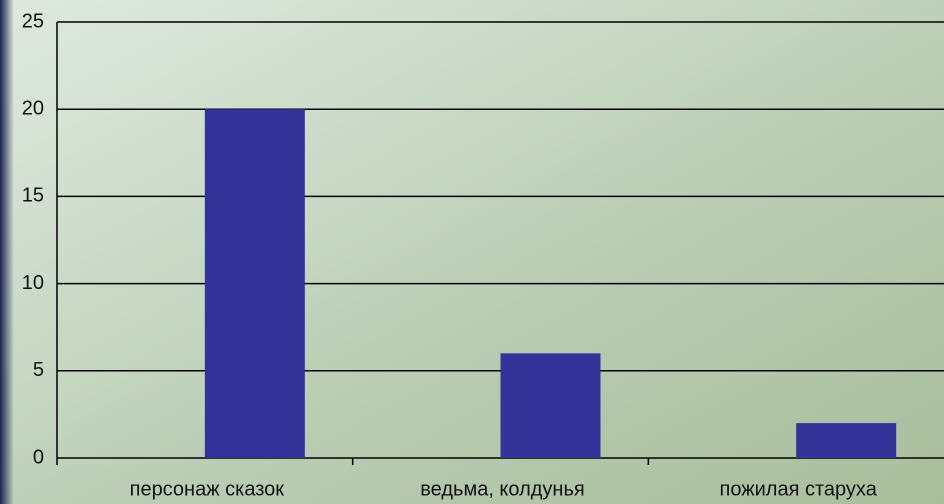 The image size is (944, 504). I want to click on y-tick-label: 20, so click(33, 108).